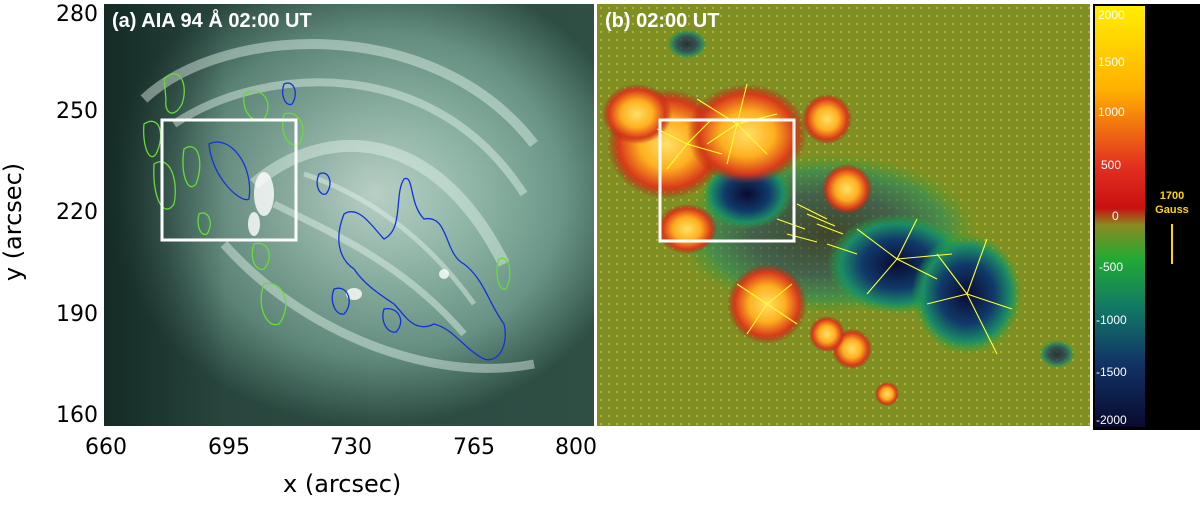  I want to click on y-tick-160: 160, so click(77, 415).